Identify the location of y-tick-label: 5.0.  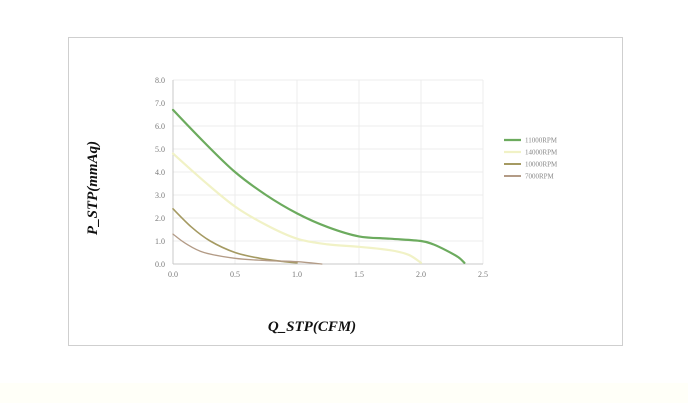
(160, 149).